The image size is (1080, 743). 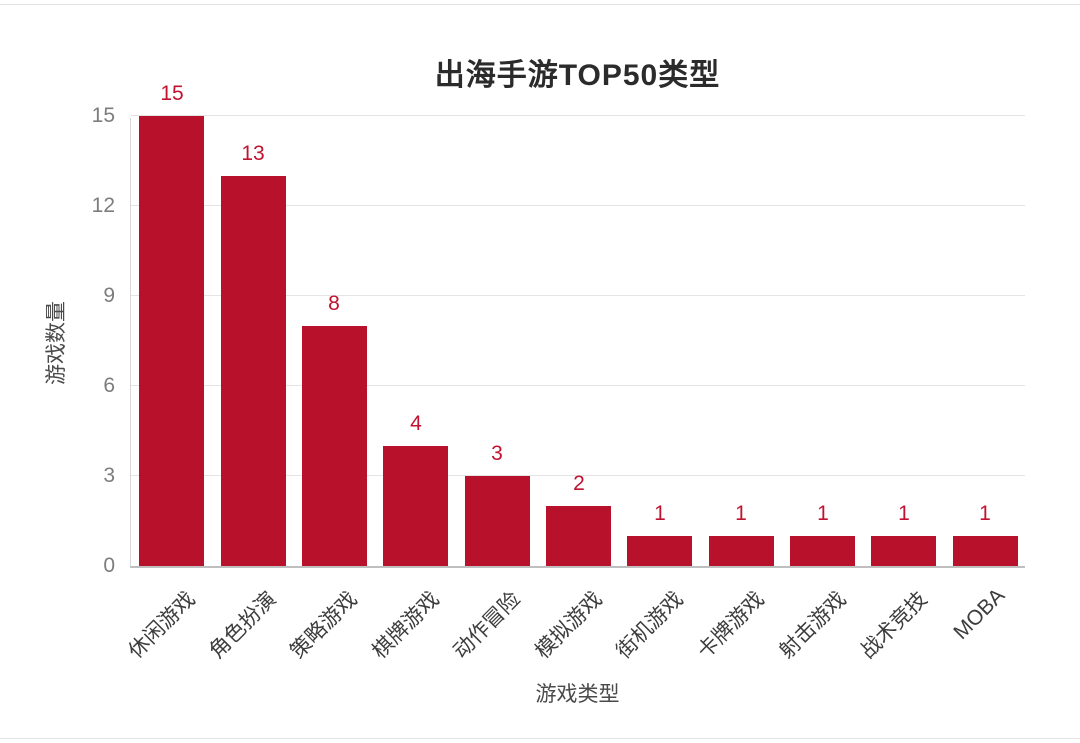 I want to click on y-tick-label: 6, so click(x=109, y=385).